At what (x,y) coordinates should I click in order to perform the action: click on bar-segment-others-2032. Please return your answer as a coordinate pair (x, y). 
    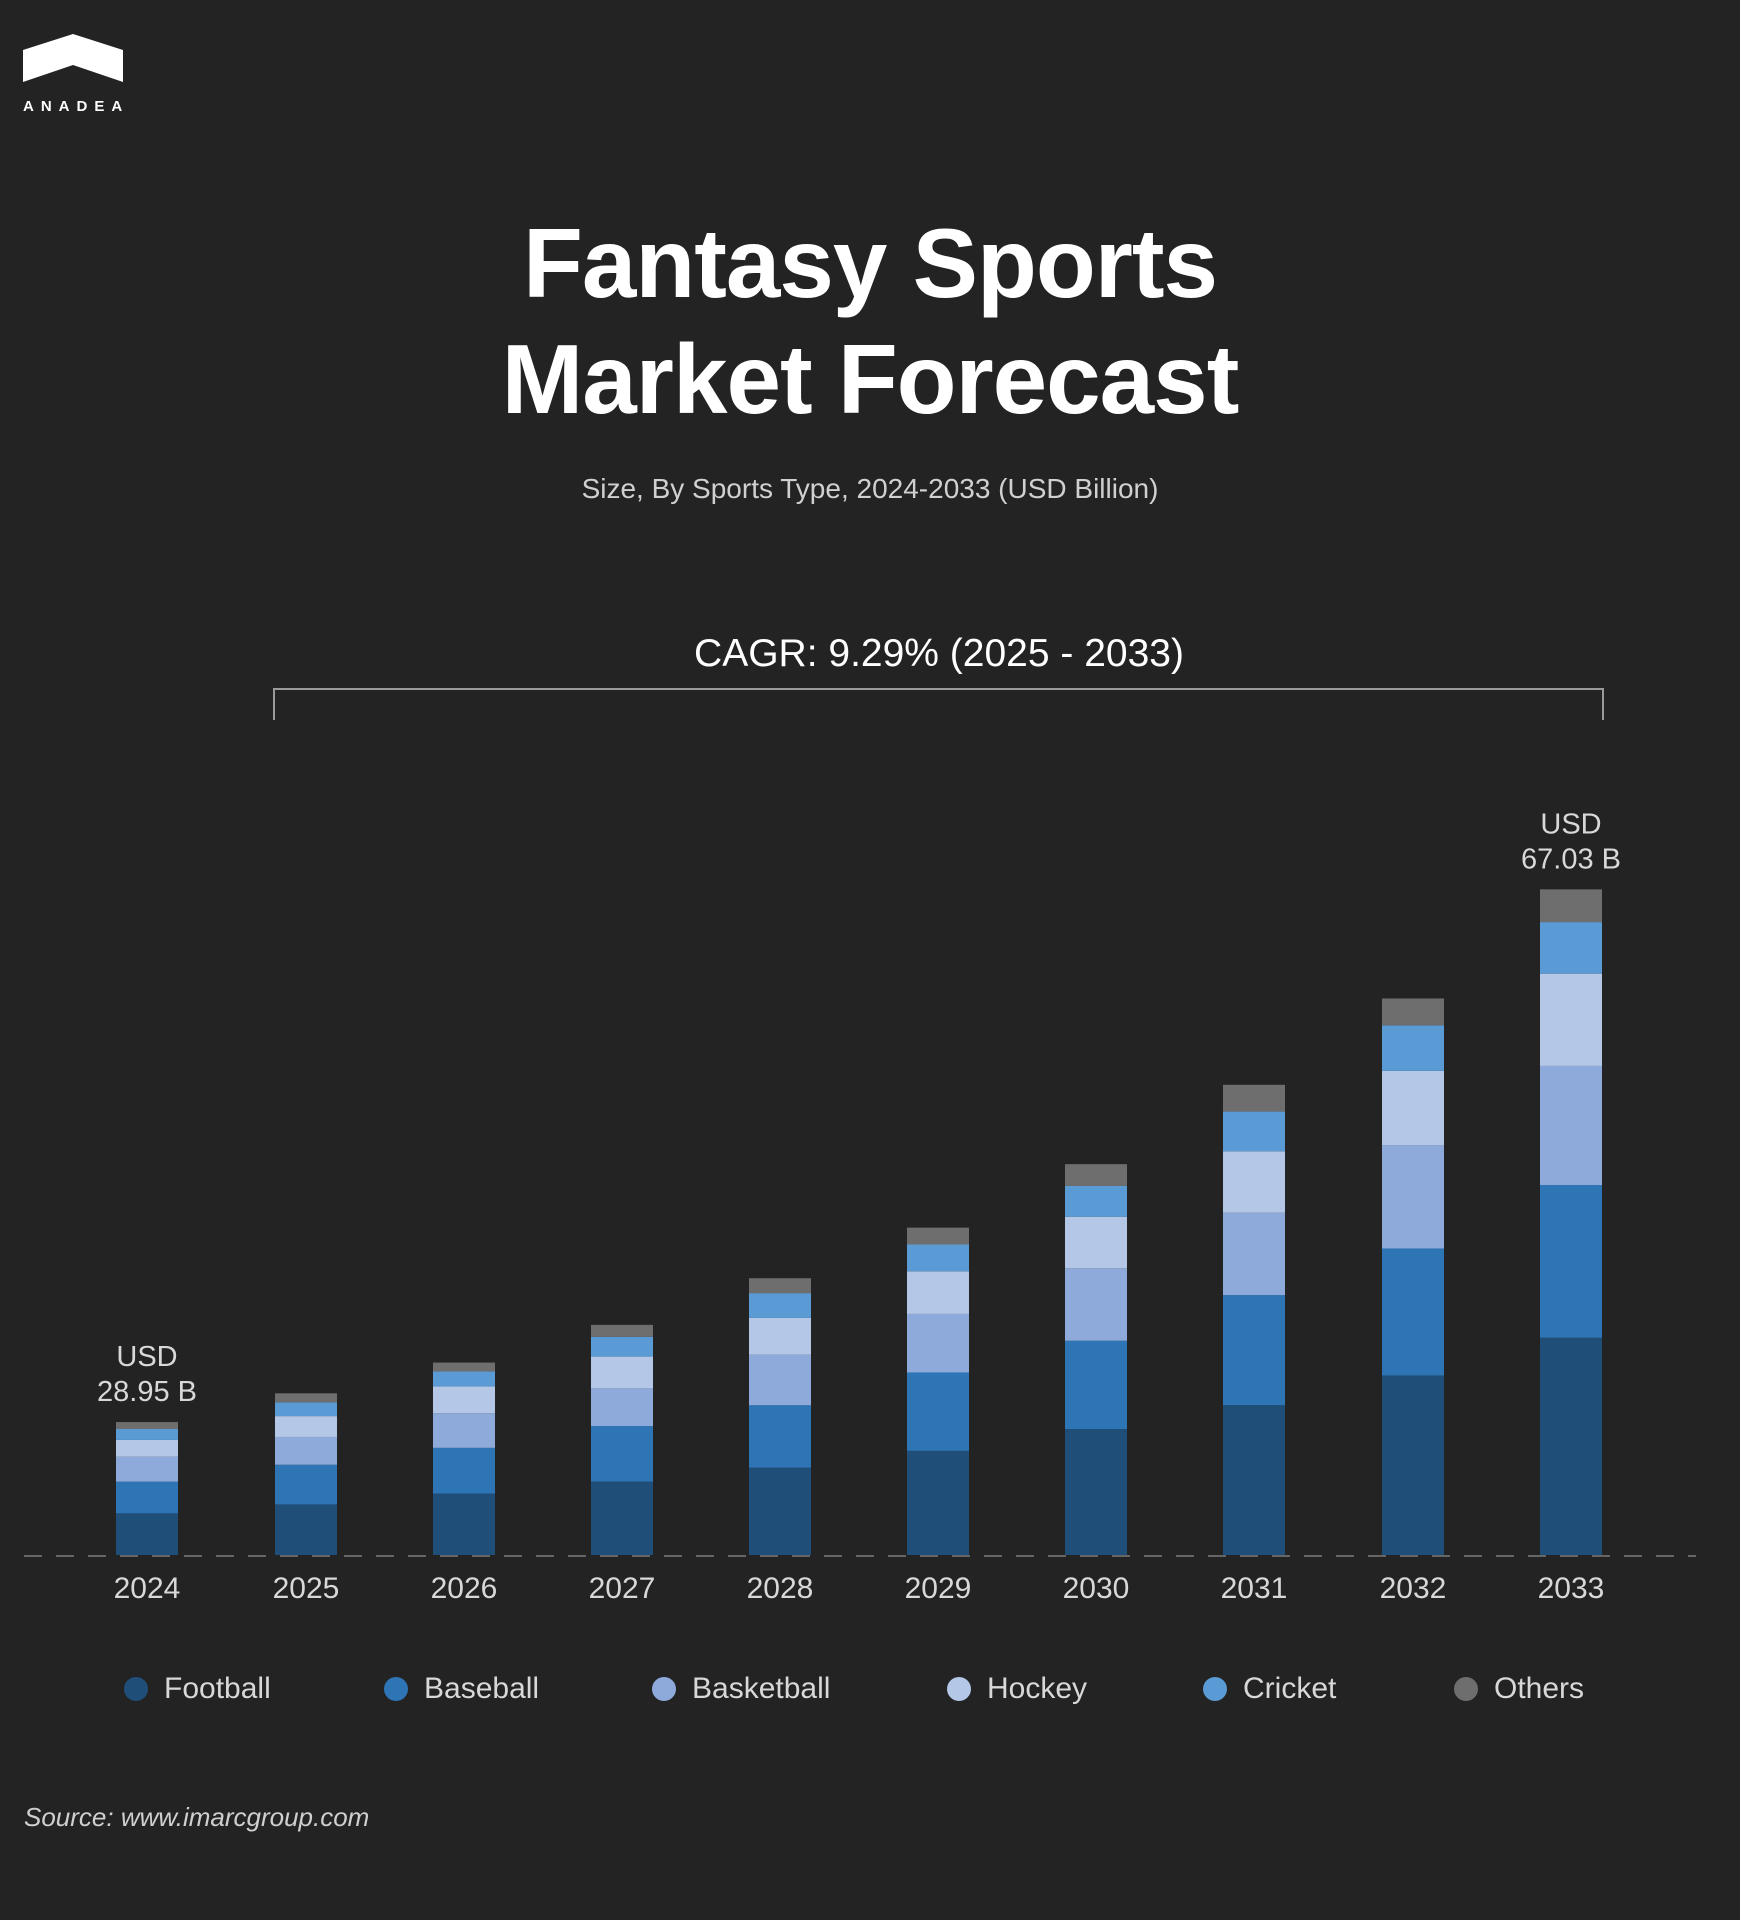
    Looking at the image, I should click on (1413, 1012).